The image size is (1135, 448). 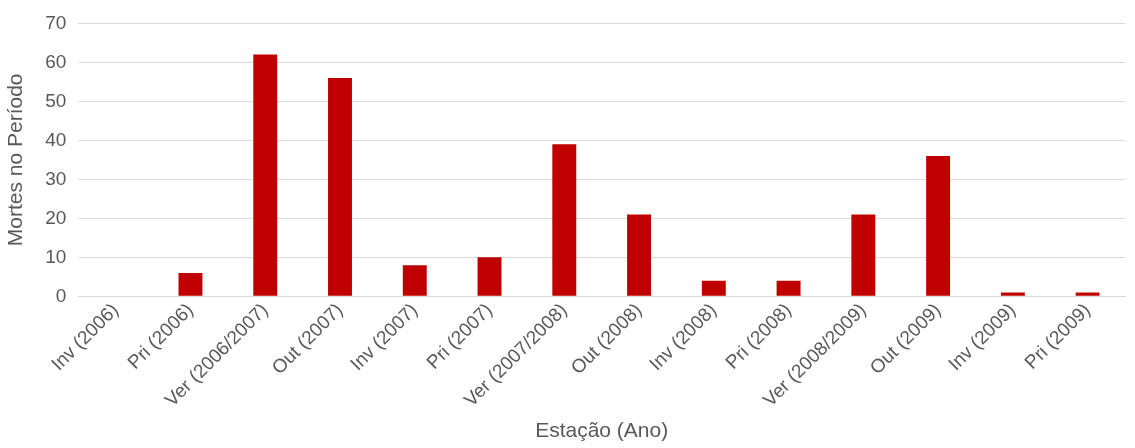 I want to click on y-tick-label: 20, so click(x=56, y=217).